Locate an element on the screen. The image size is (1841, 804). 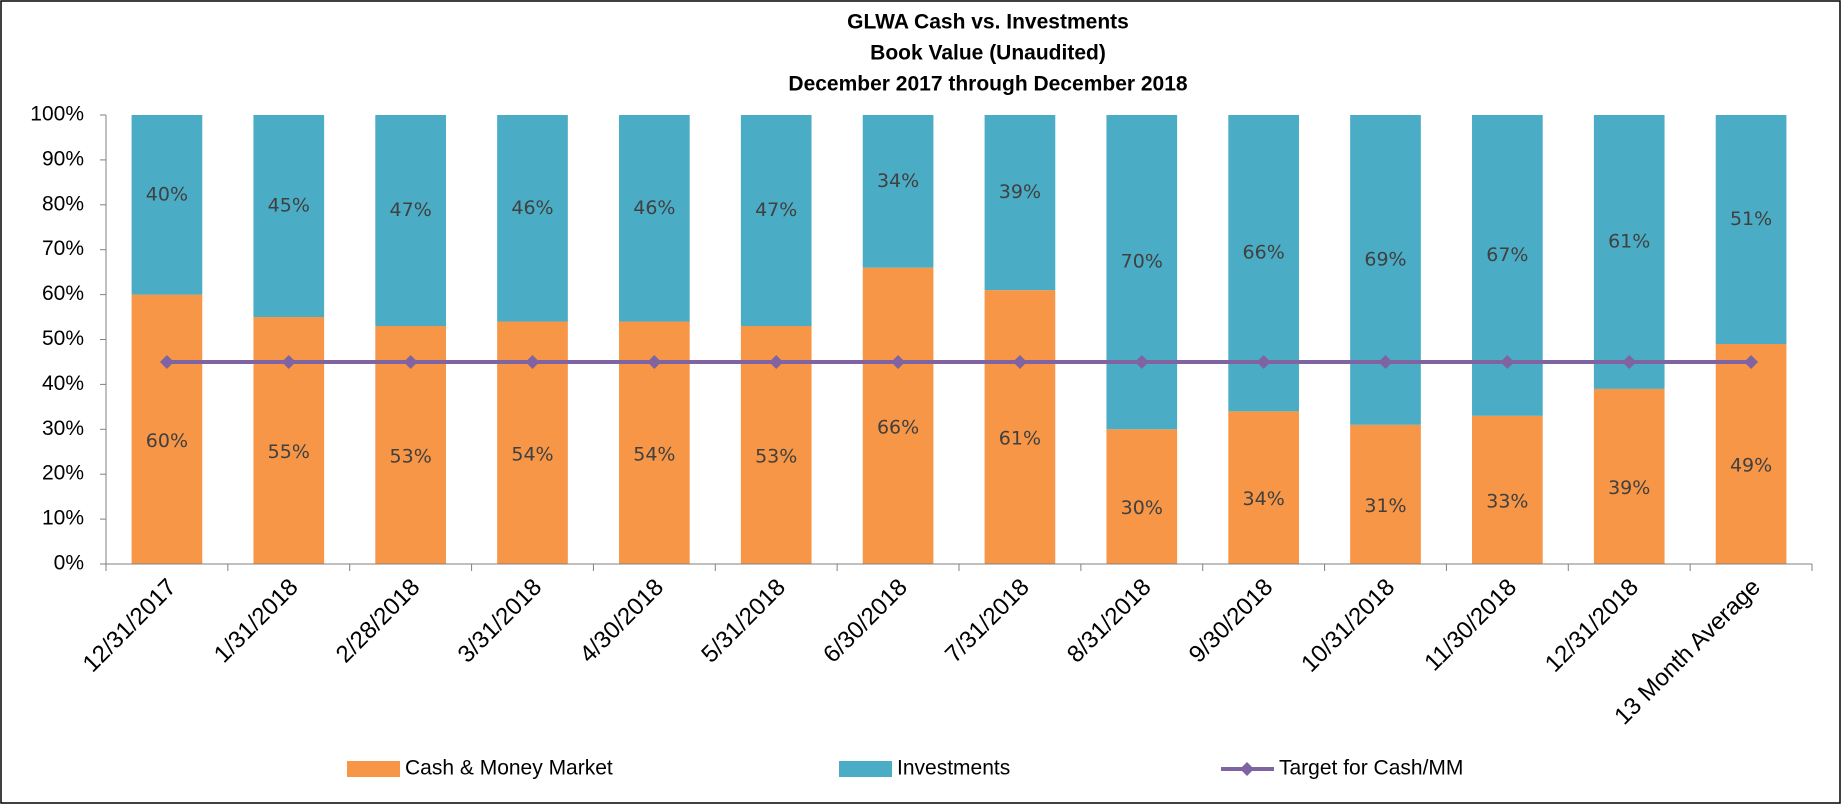
y-tick-label: 90% is located at coordinates (63, 158).